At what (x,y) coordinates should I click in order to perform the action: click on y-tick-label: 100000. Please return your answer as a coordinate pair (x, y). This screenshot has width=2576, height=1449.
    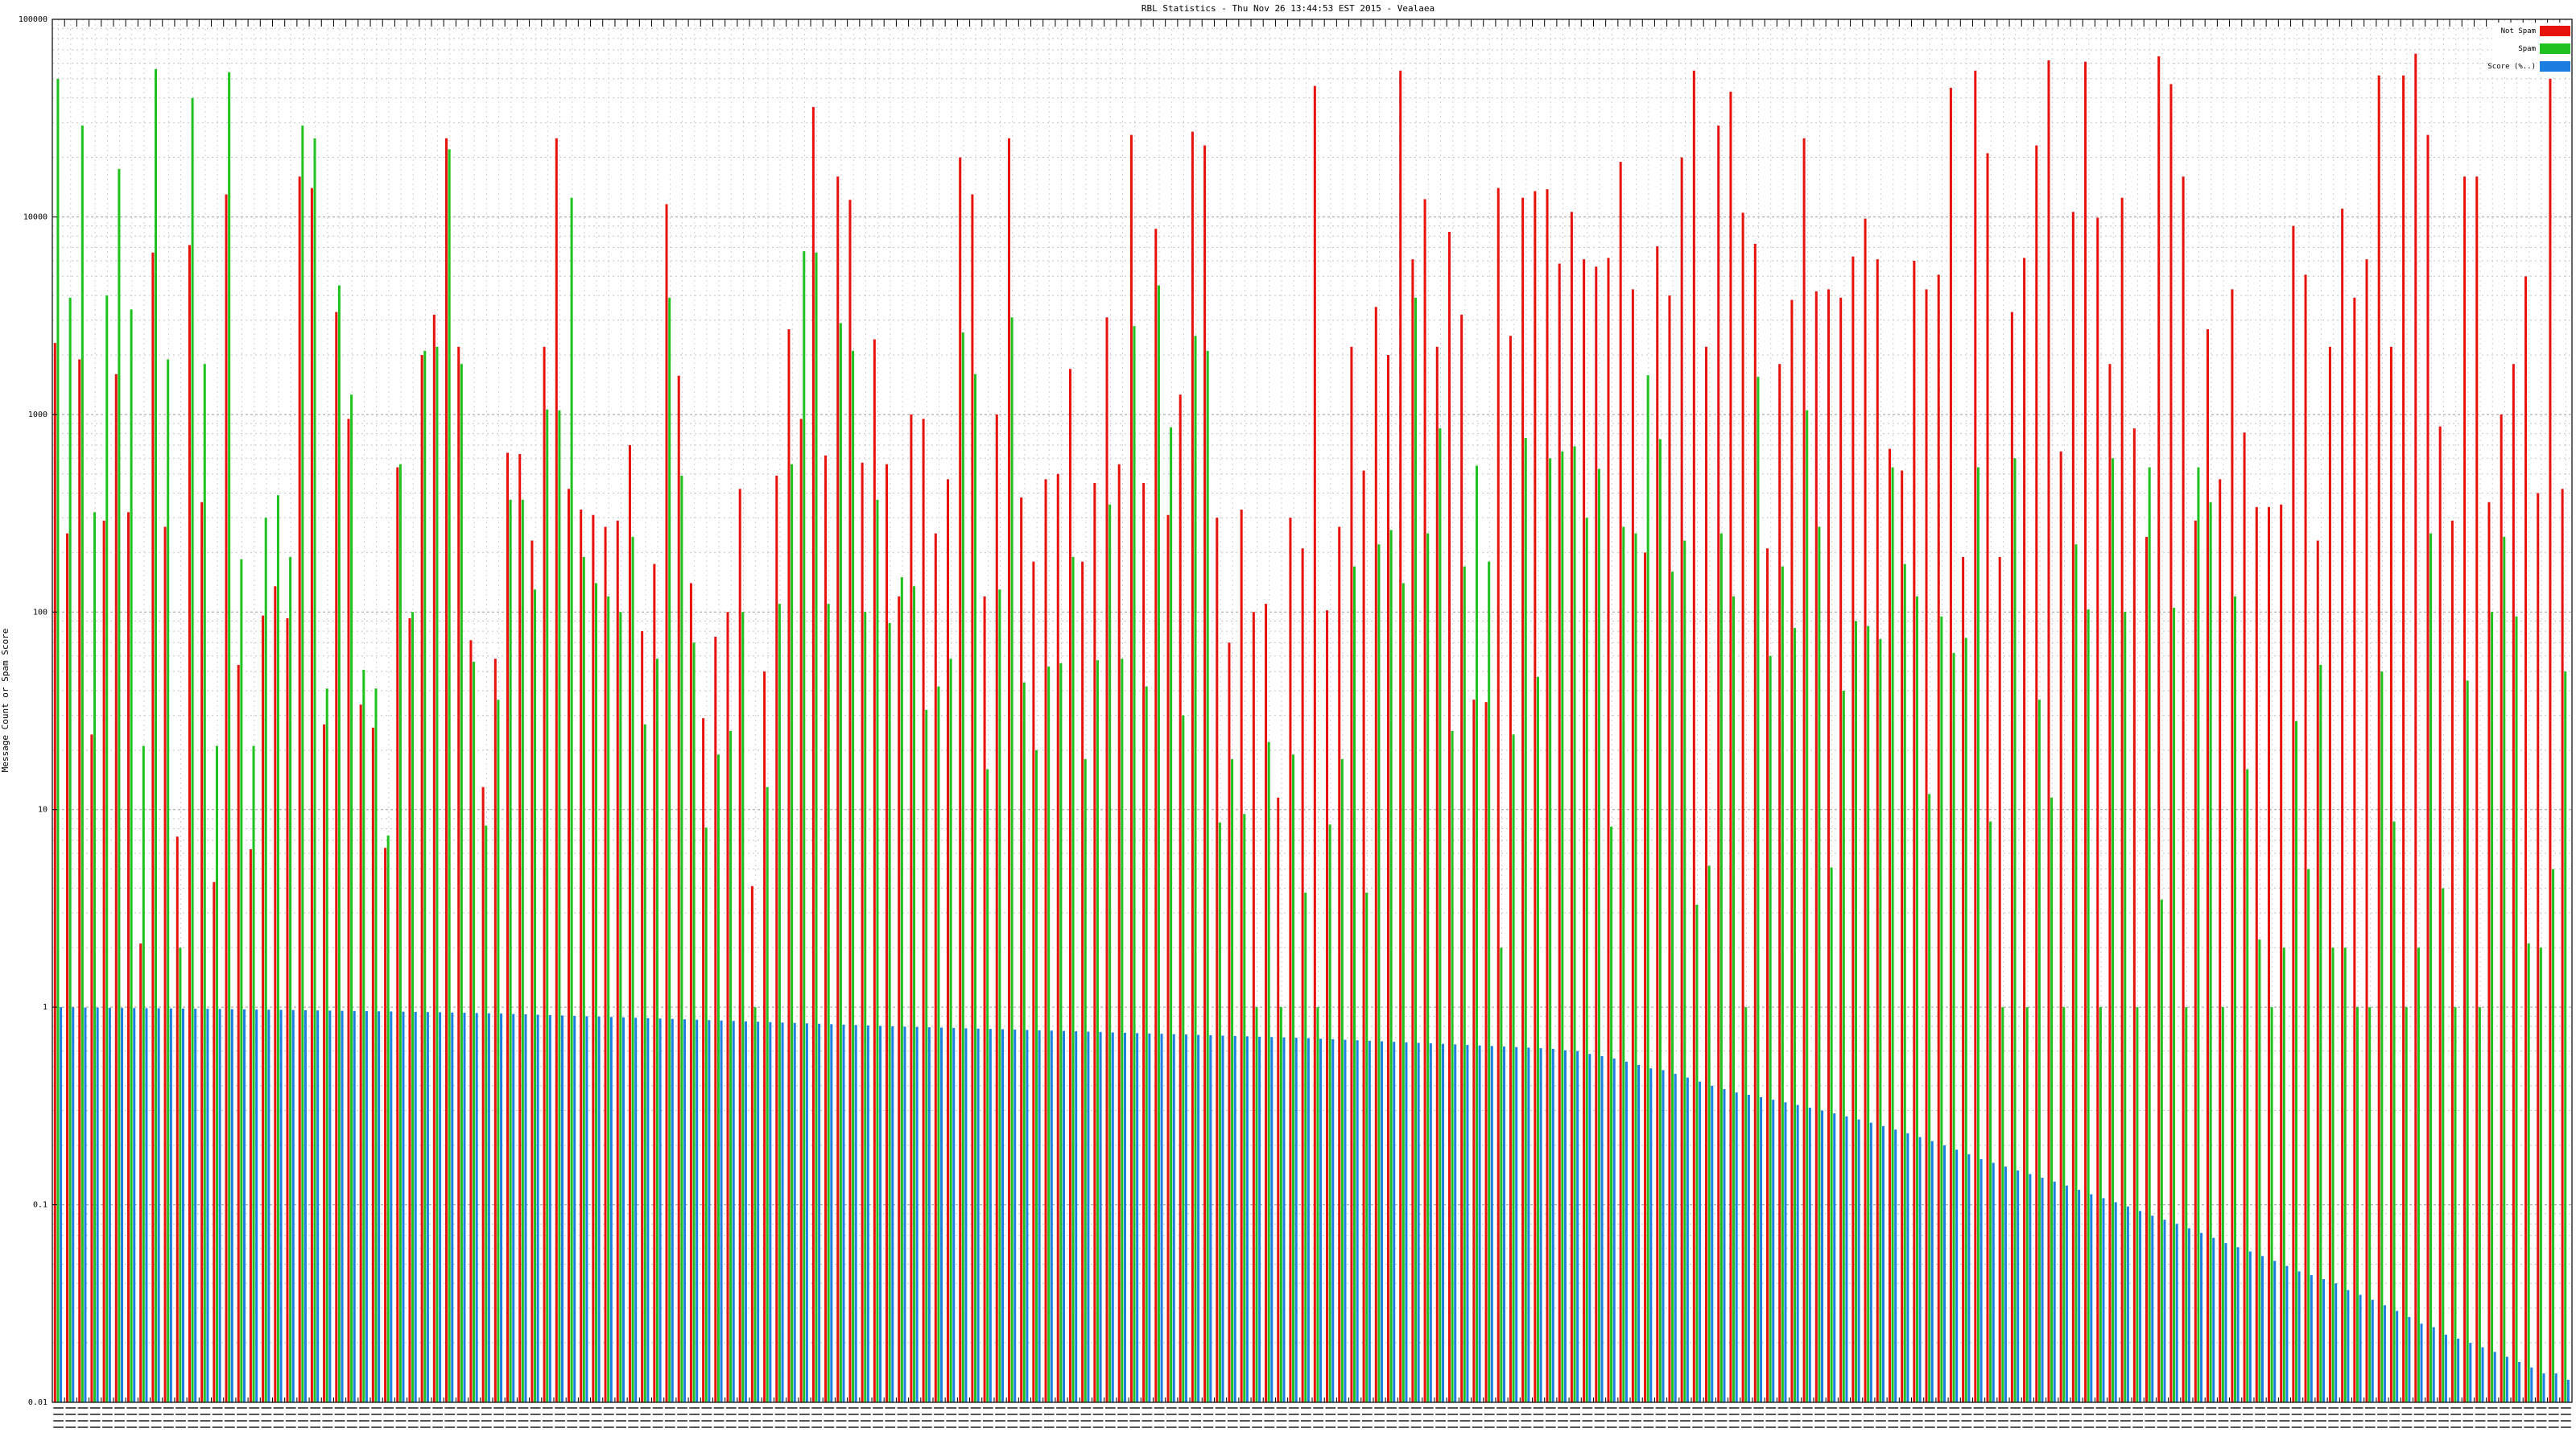
    Looking at the image, I should click on (33, 19).